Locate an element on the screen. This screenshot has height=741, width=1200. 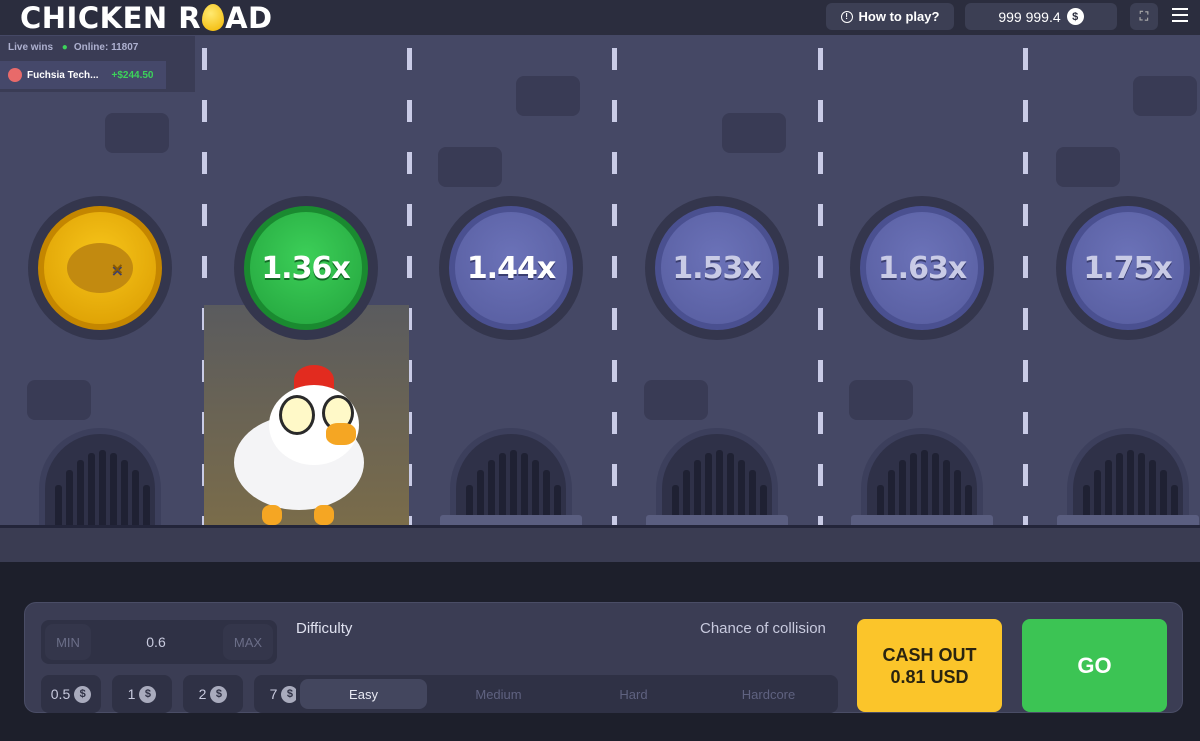
go-button: GO is located at coordinates (1094, 665).